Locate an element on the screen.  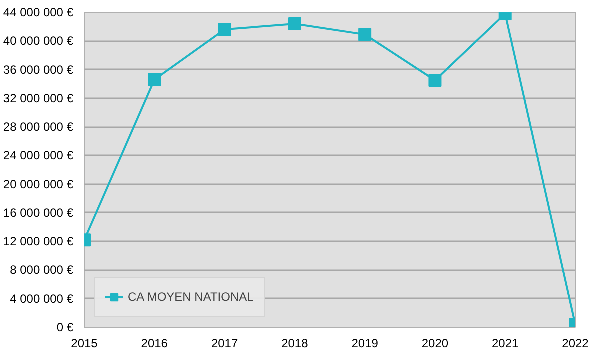
x-tick-label: 2018 is located at coordinates (295, 343).